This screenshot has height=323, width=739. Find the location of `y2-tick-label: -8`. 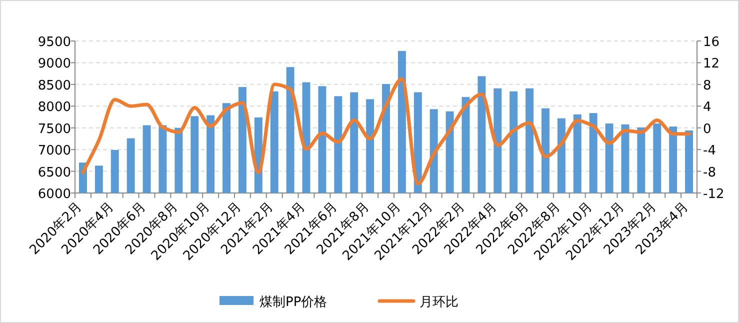

y2-tick-label: -8 is located at coordinates (709, 172).